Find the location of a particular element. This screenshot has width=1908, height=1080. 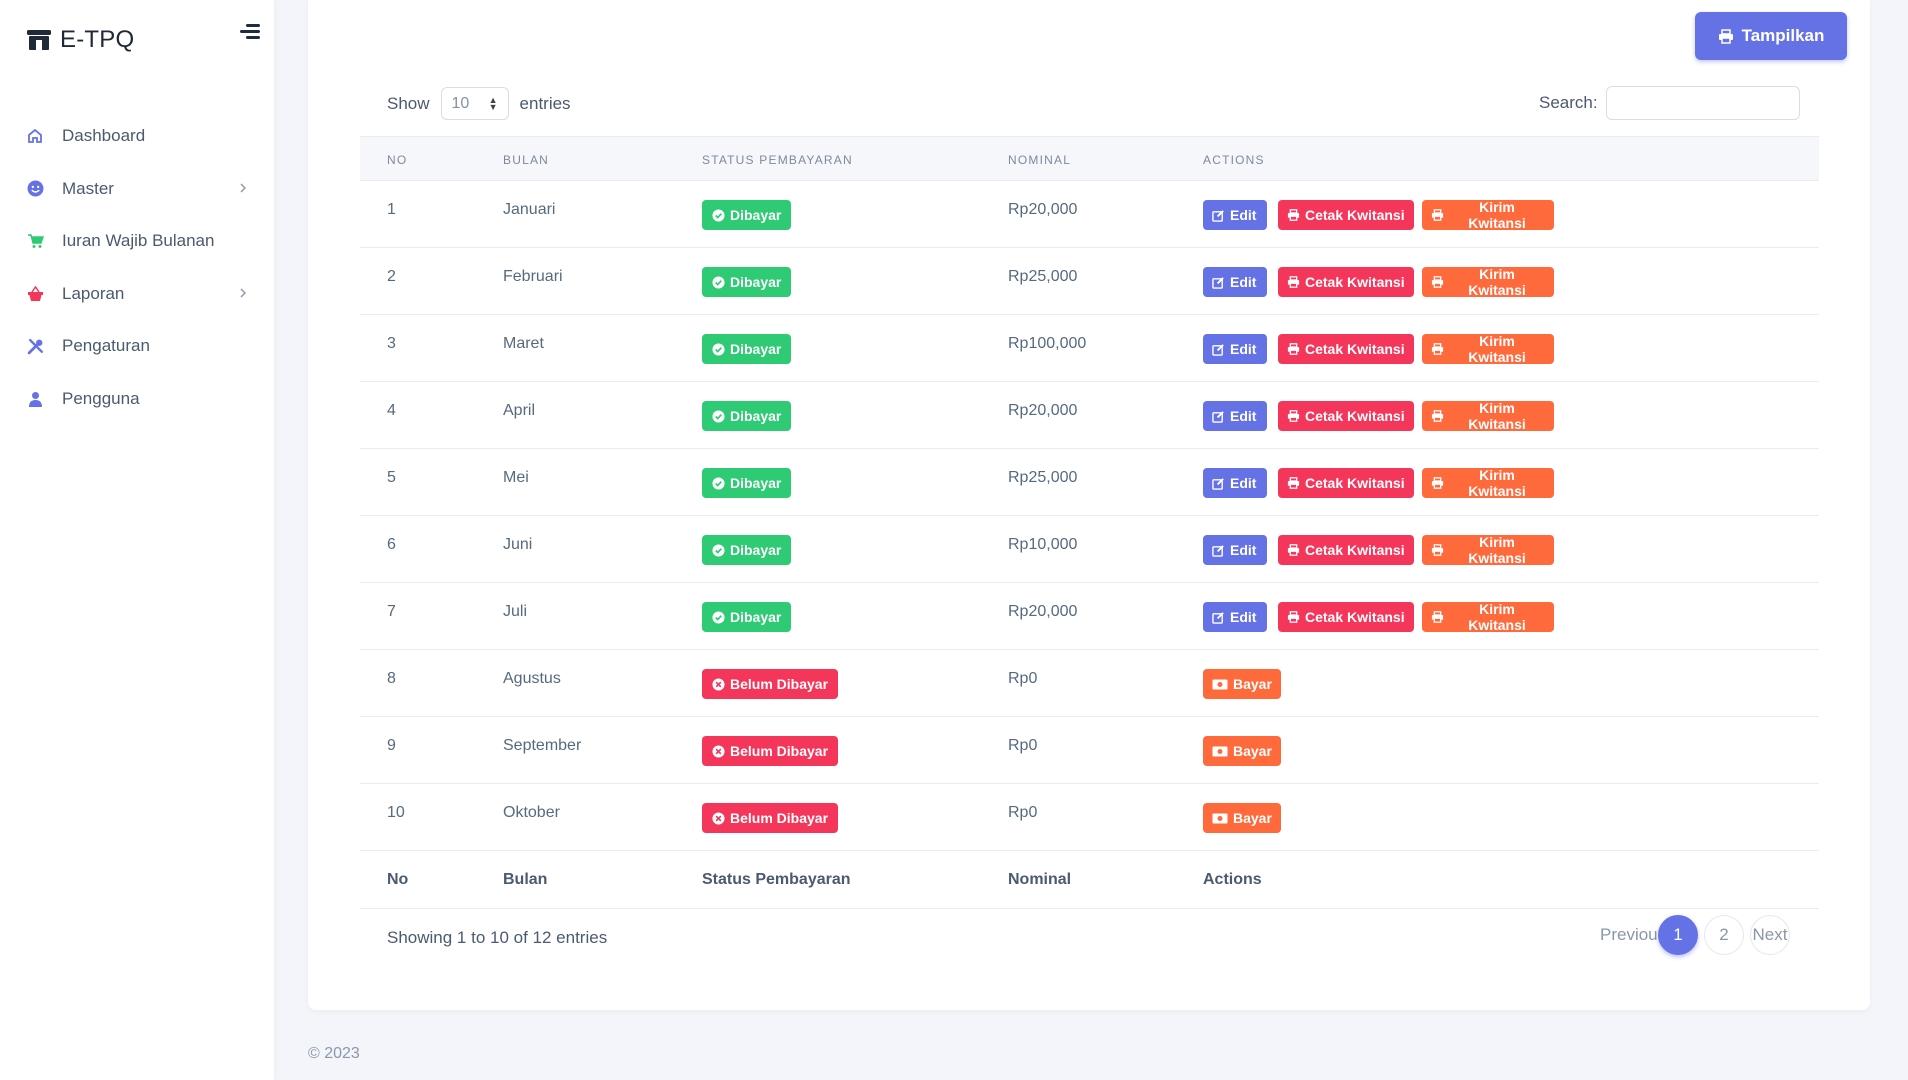

table-row: 9 September Belum Dibayar Rp0 Bayar is located at coordinates (1089, 750).